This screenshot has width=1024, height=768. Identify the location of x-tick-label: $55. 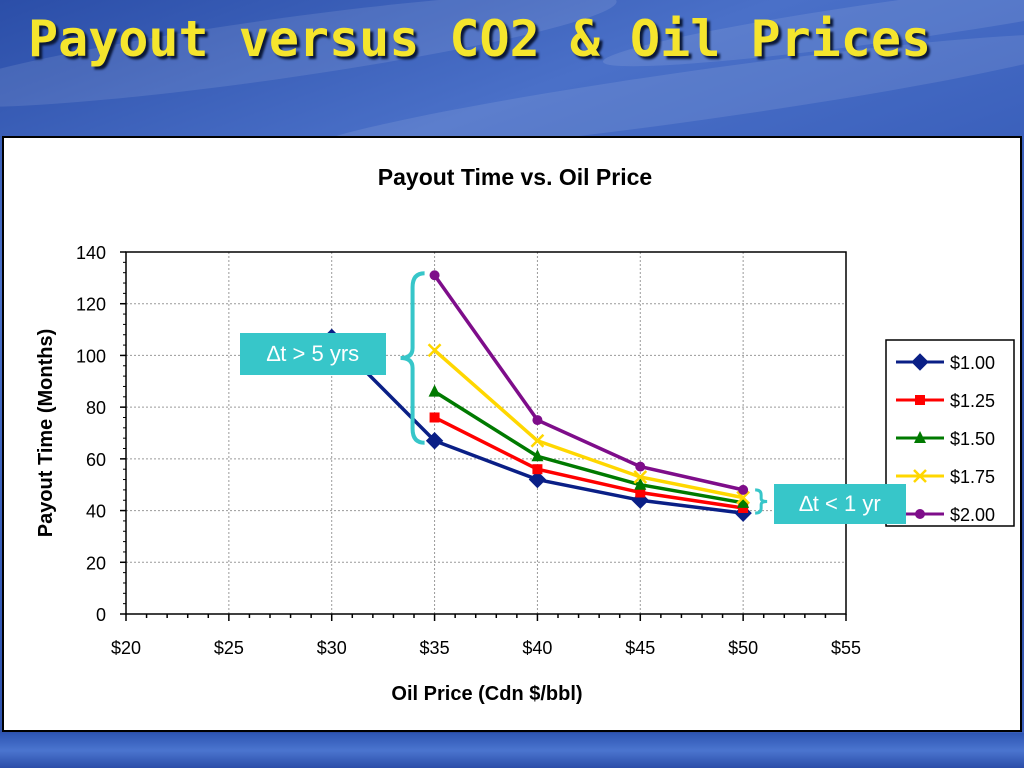
(846, 648).